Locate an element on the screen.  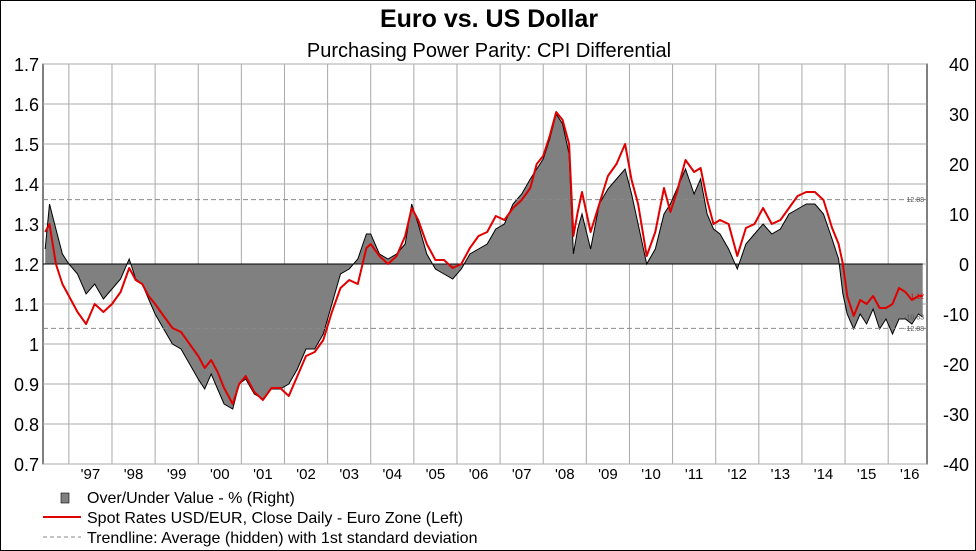
x-tick-label: '06 is located at coordinates (479, 474).